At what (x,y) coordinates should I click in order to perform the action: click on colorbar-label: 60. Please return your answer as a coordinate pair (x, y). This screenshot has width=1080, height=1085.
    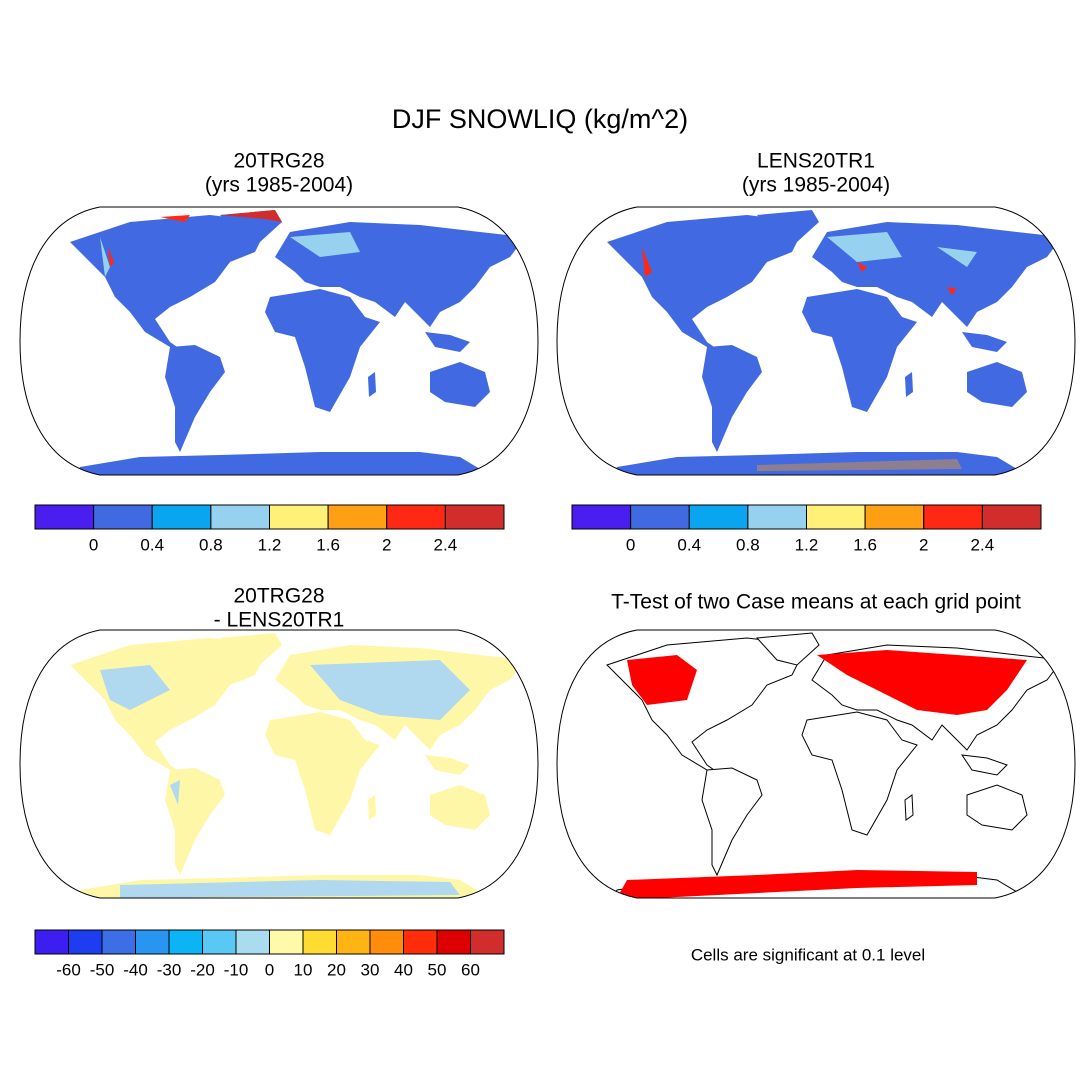
    Looking at the image, I should click on (470, 969).